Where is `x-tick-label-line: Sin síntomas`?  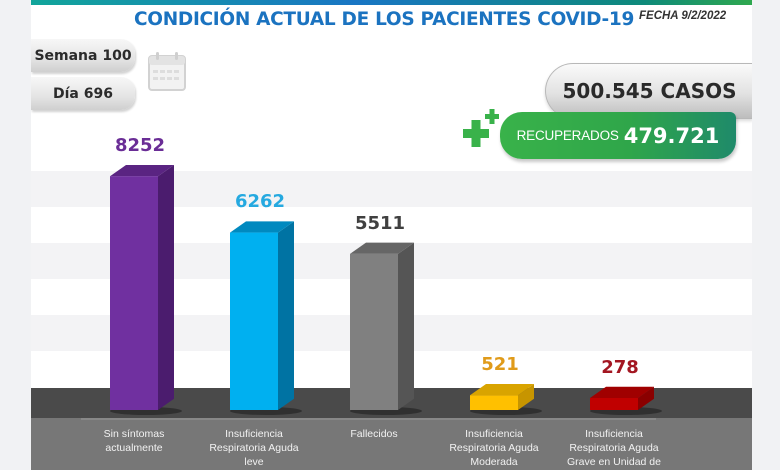
x-tick-label-line: Sin síntomas is located at coordinates (134, 434).